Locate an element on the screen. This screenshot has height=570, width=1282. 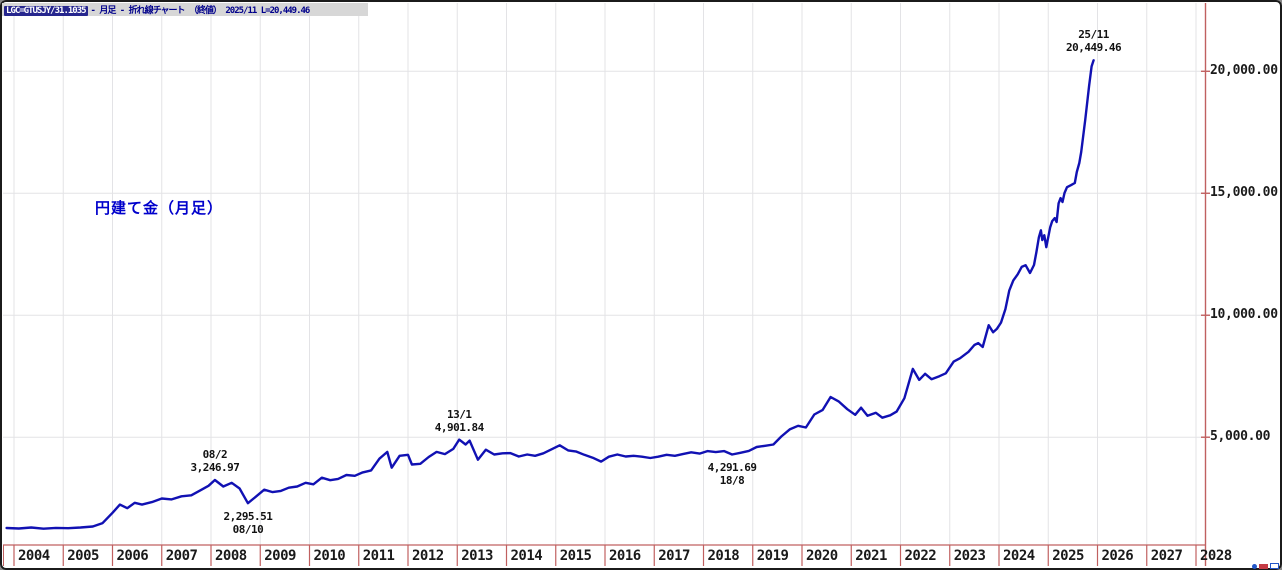
instrument-symbol: LGC=GTUSJY/31.1035 is located at coordinates (46, 11).